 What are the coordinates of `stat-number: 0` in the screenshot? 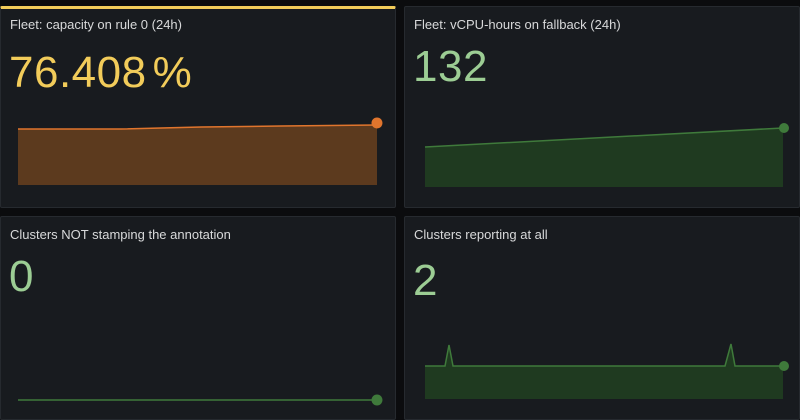 It's located at (21, 276).